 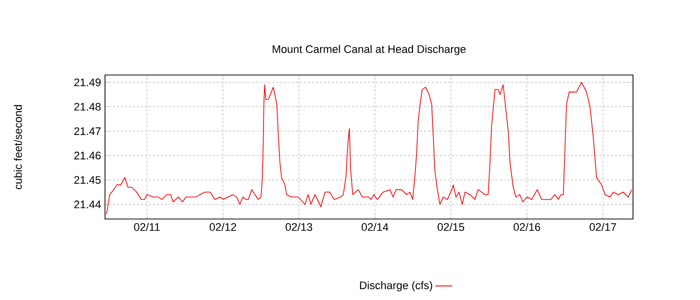 What do you see at coordinates (87, 131) in the screenshot?
I see `y-tick-label: 21.47` at bounding box center [87, 131].